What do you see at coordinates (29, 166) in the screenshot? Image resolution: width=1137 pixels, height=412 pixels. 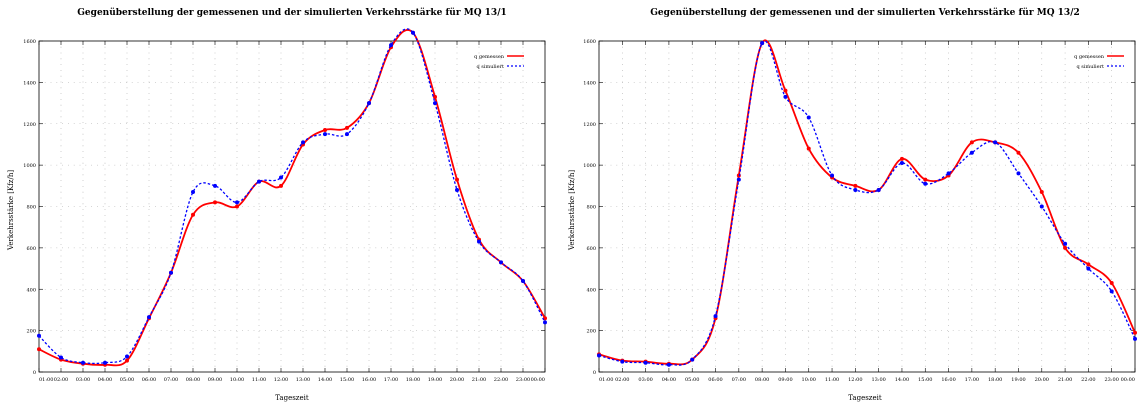 I see `chart-1-ytick-label: 1000` at bounding box center [29, 166].